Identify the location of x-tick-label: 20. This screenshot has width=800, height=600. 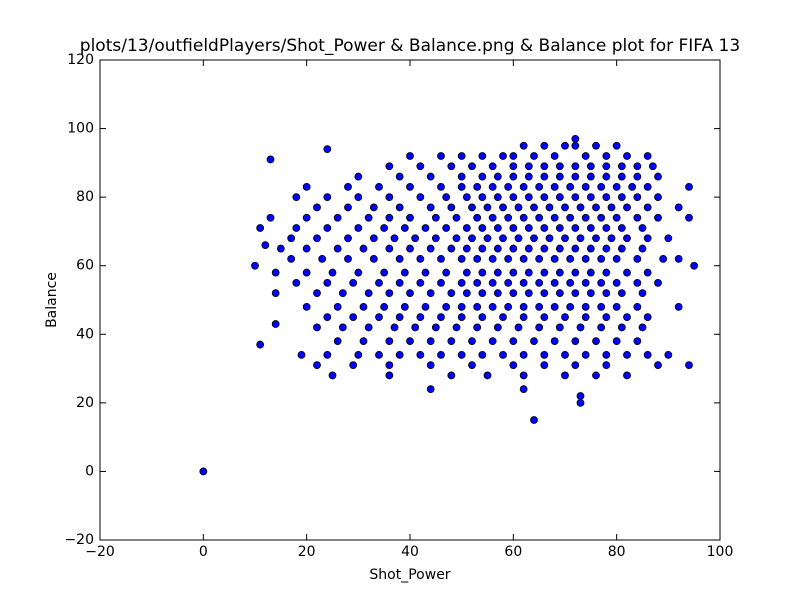
(307, 552).